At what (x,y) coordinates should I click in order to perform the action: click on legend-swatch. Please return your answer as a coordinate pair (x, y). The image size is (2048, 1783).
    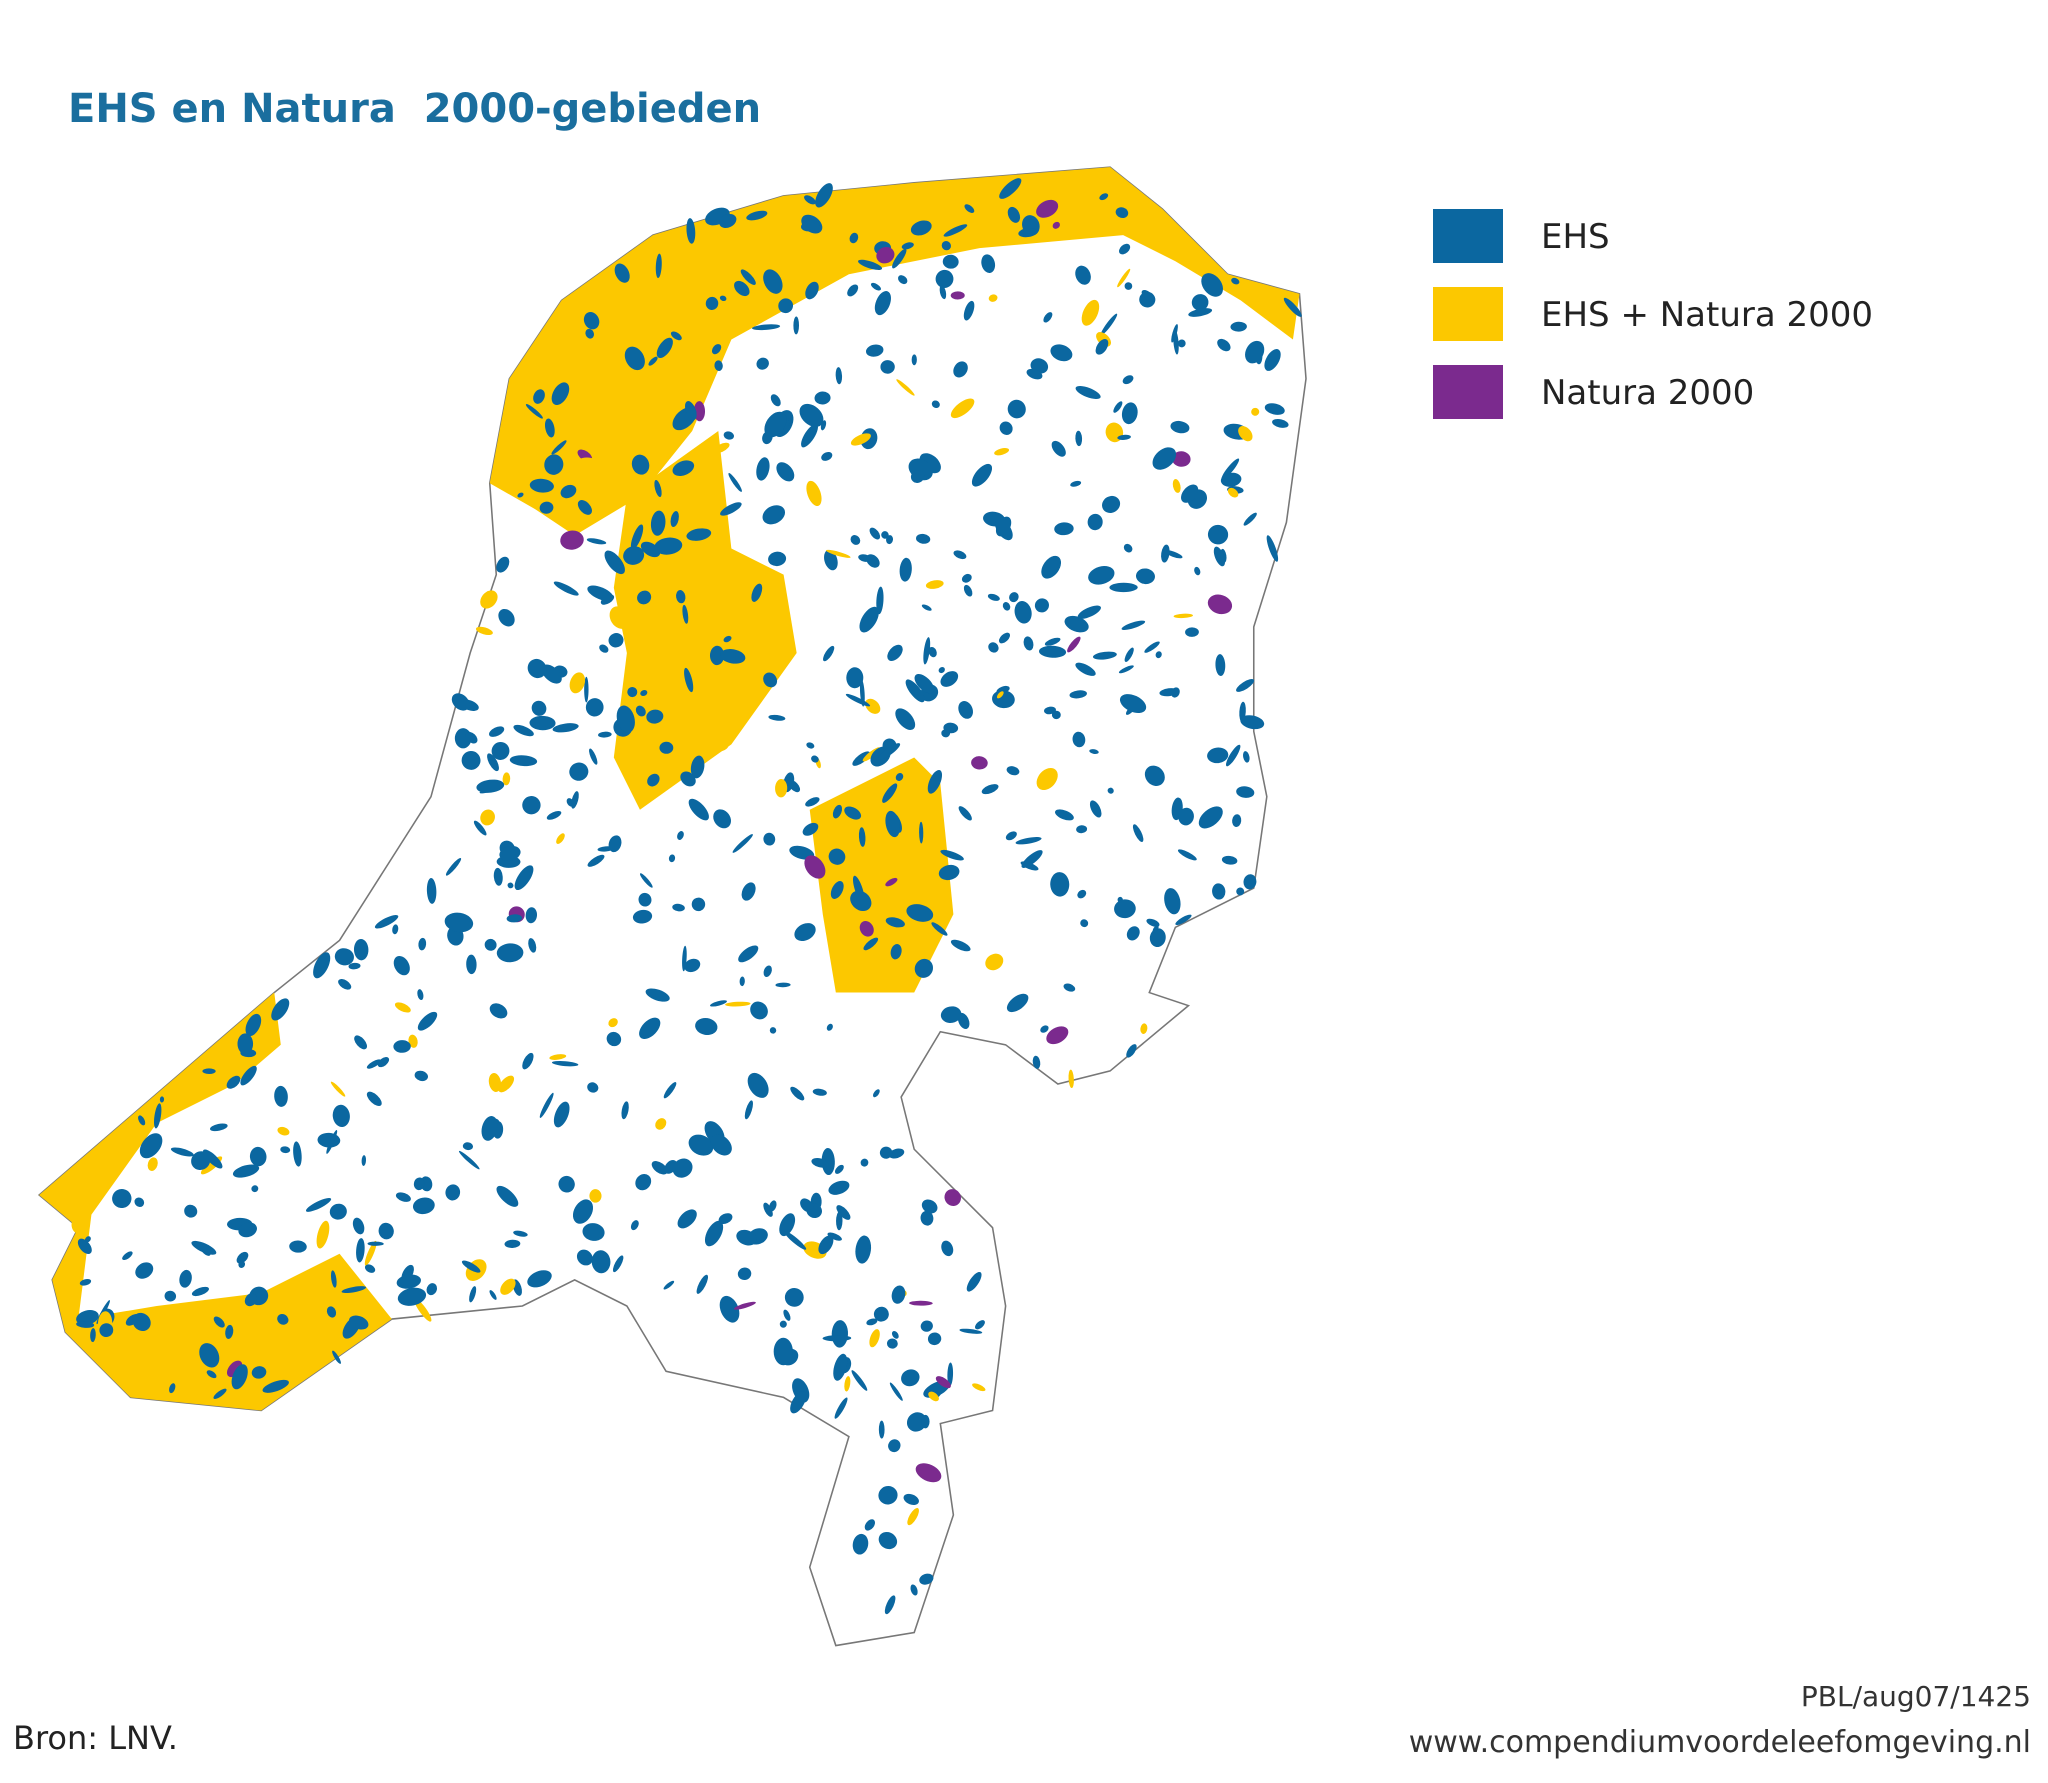
    Looking at the image, I should click on (1468, 314).